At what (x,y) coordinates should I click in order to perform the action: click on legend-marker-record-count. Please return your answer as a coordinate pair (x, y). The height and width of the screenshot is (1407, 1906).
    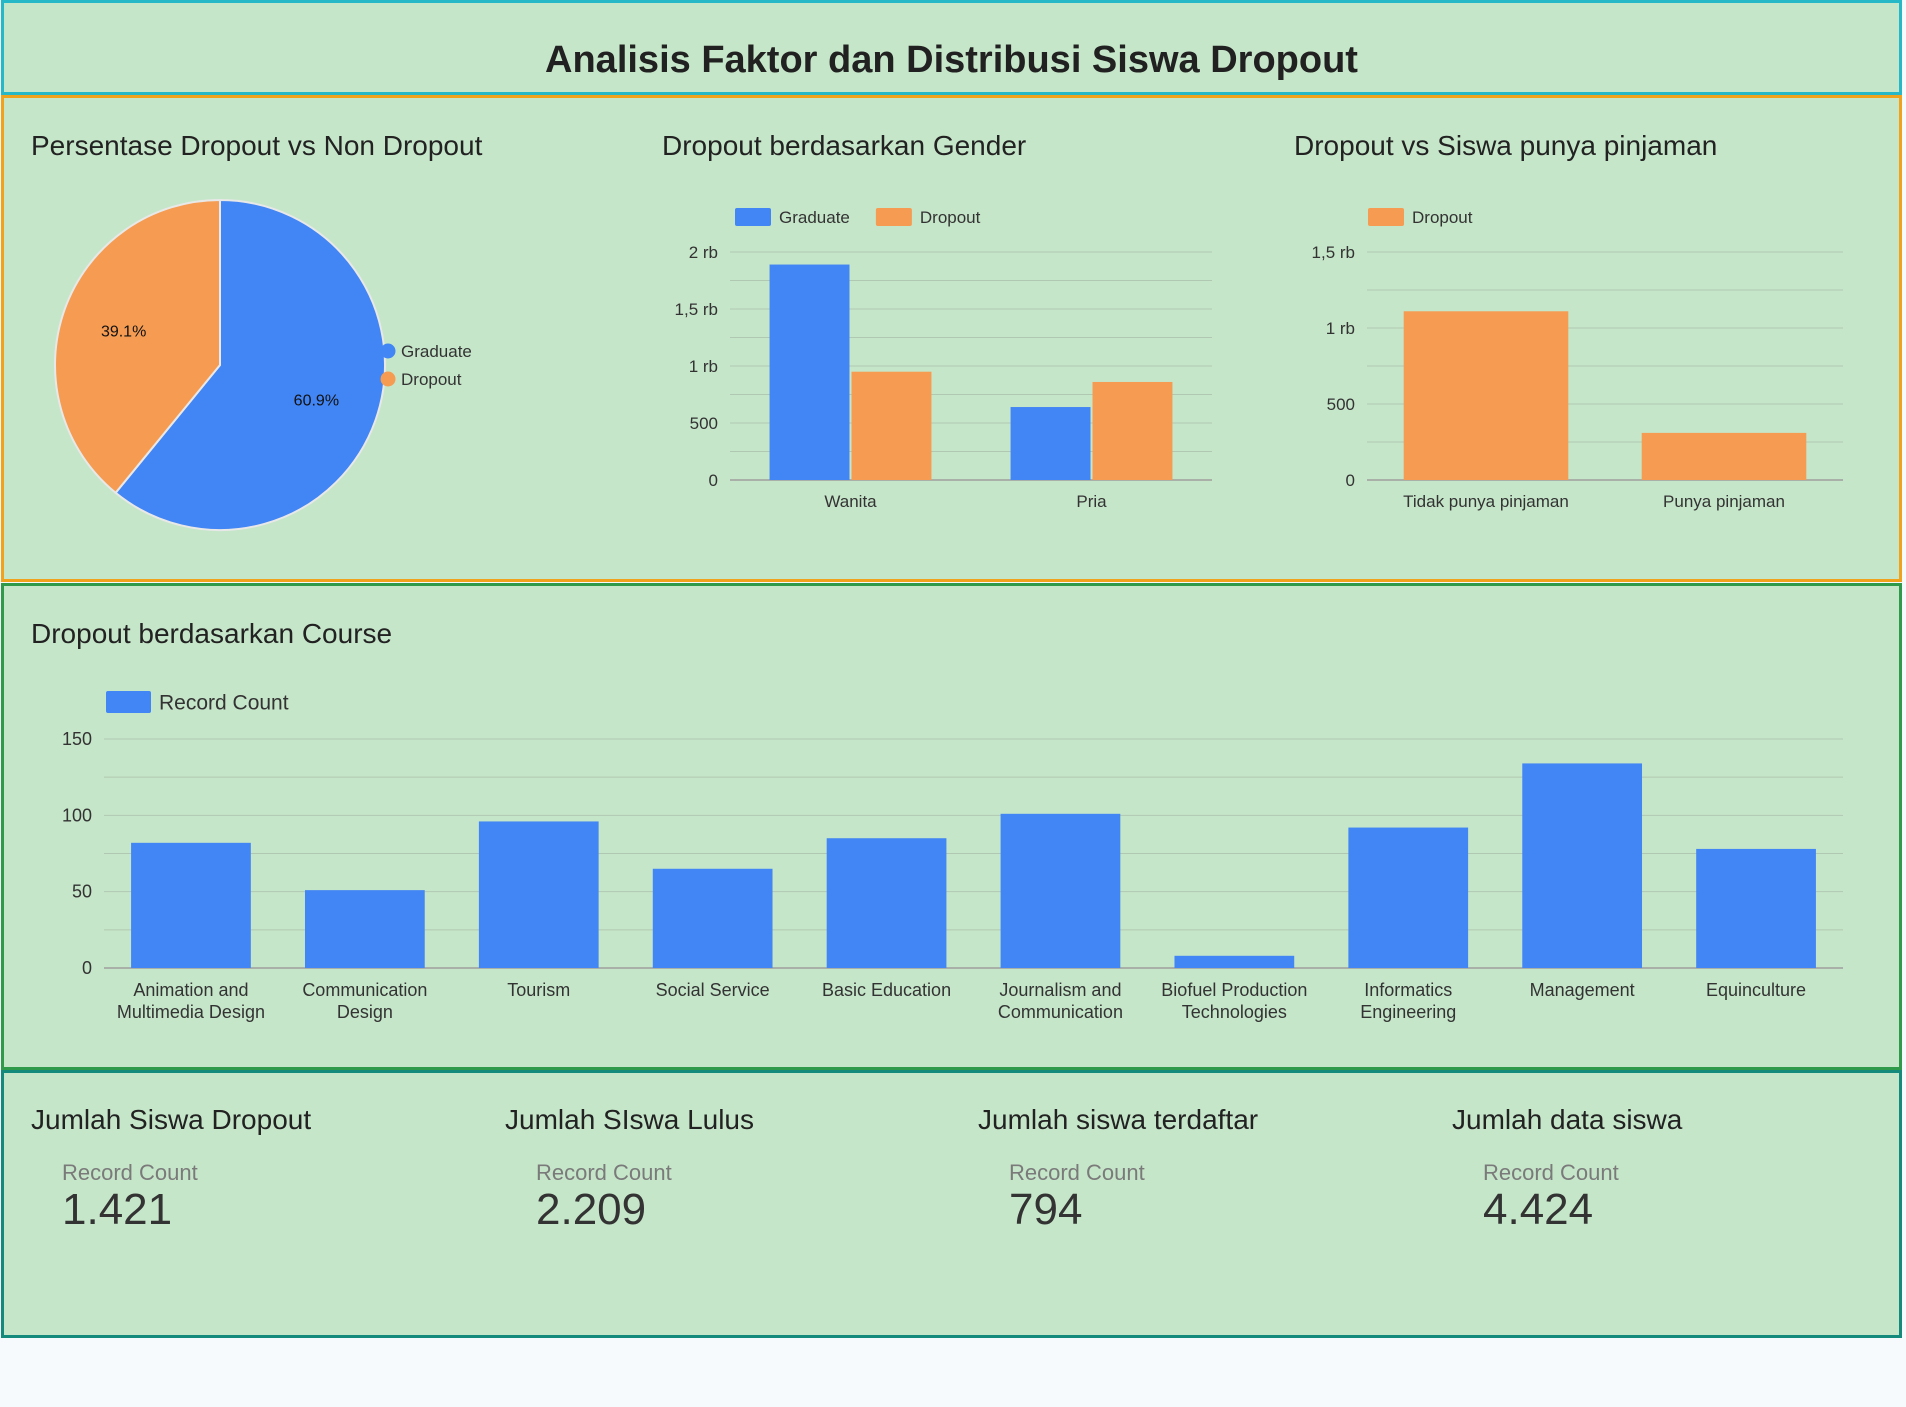
    Looking at the image, I should click on (128, 702).